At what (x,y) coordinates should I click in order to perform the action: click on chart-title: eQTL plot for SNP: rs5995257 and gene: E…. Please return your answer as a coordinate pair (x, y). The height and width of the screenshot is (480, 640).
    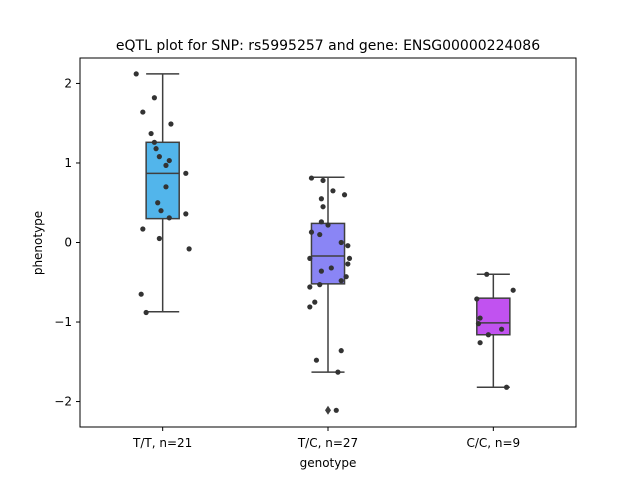
    Looking at the image, I should click on (328, 46).